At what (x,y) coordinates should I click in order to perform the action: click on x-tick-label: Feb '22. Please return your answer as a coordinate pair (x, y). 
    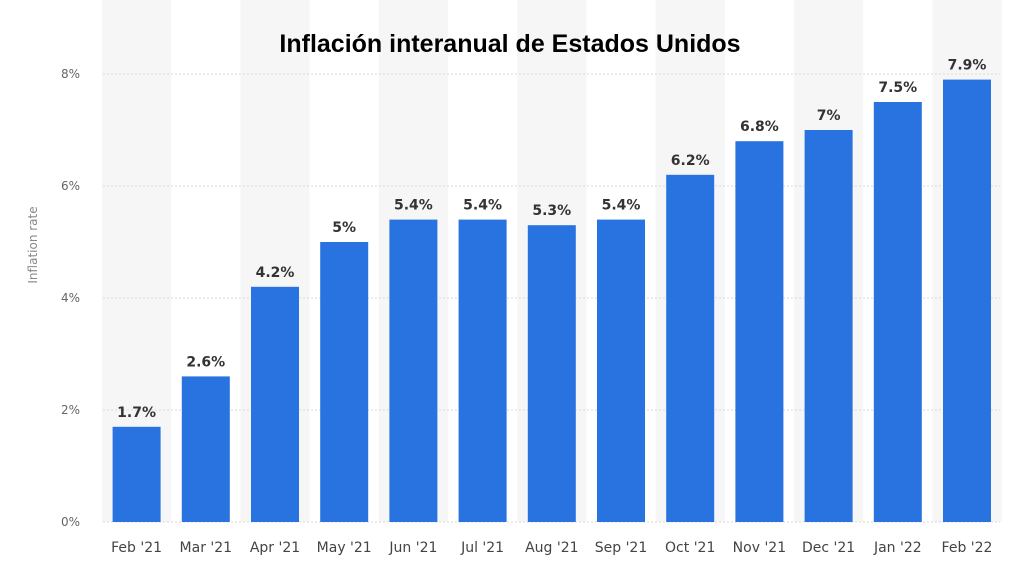
    Looking at the image, I should click on (967, 548).